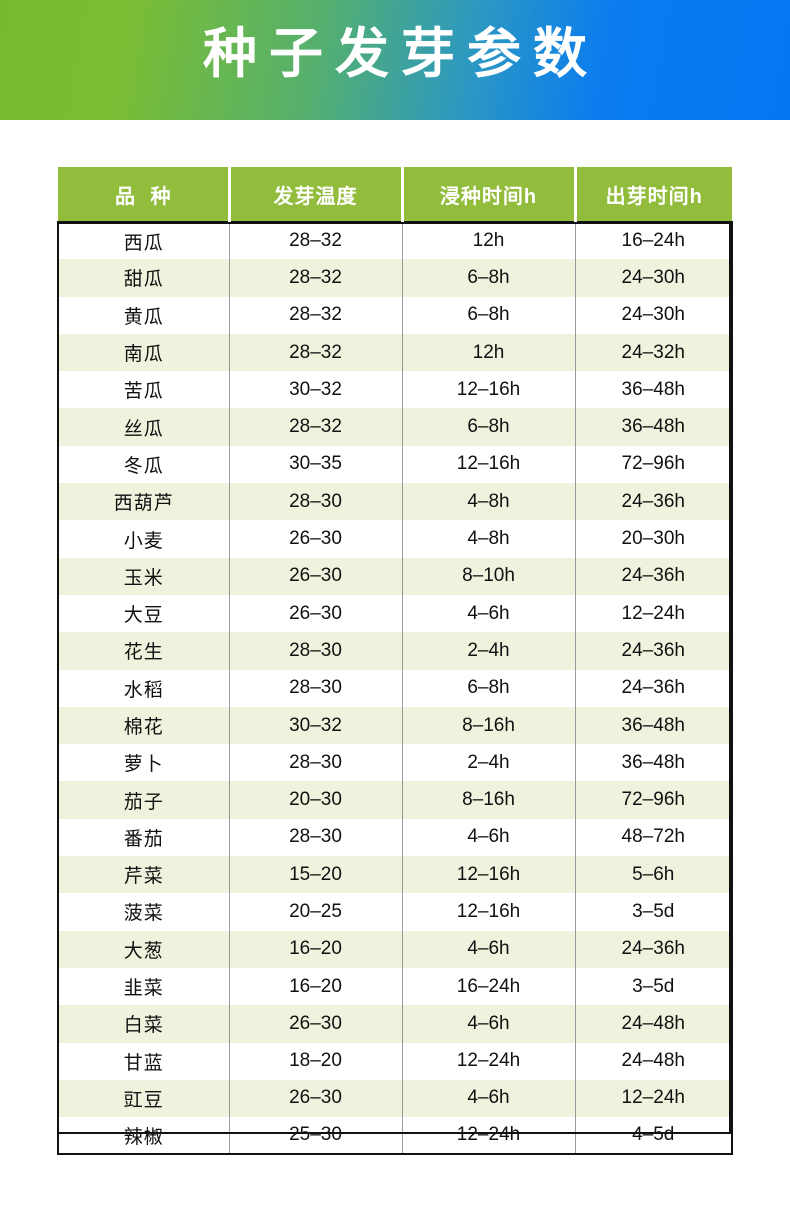 The width and height of the screenshot is (790, 1221). What do you see at coordinates (395, 576) in the screenshot?
I see `table-row: 玉米 26–30 8–10h 24–36h` at bounding box center [395, 576].